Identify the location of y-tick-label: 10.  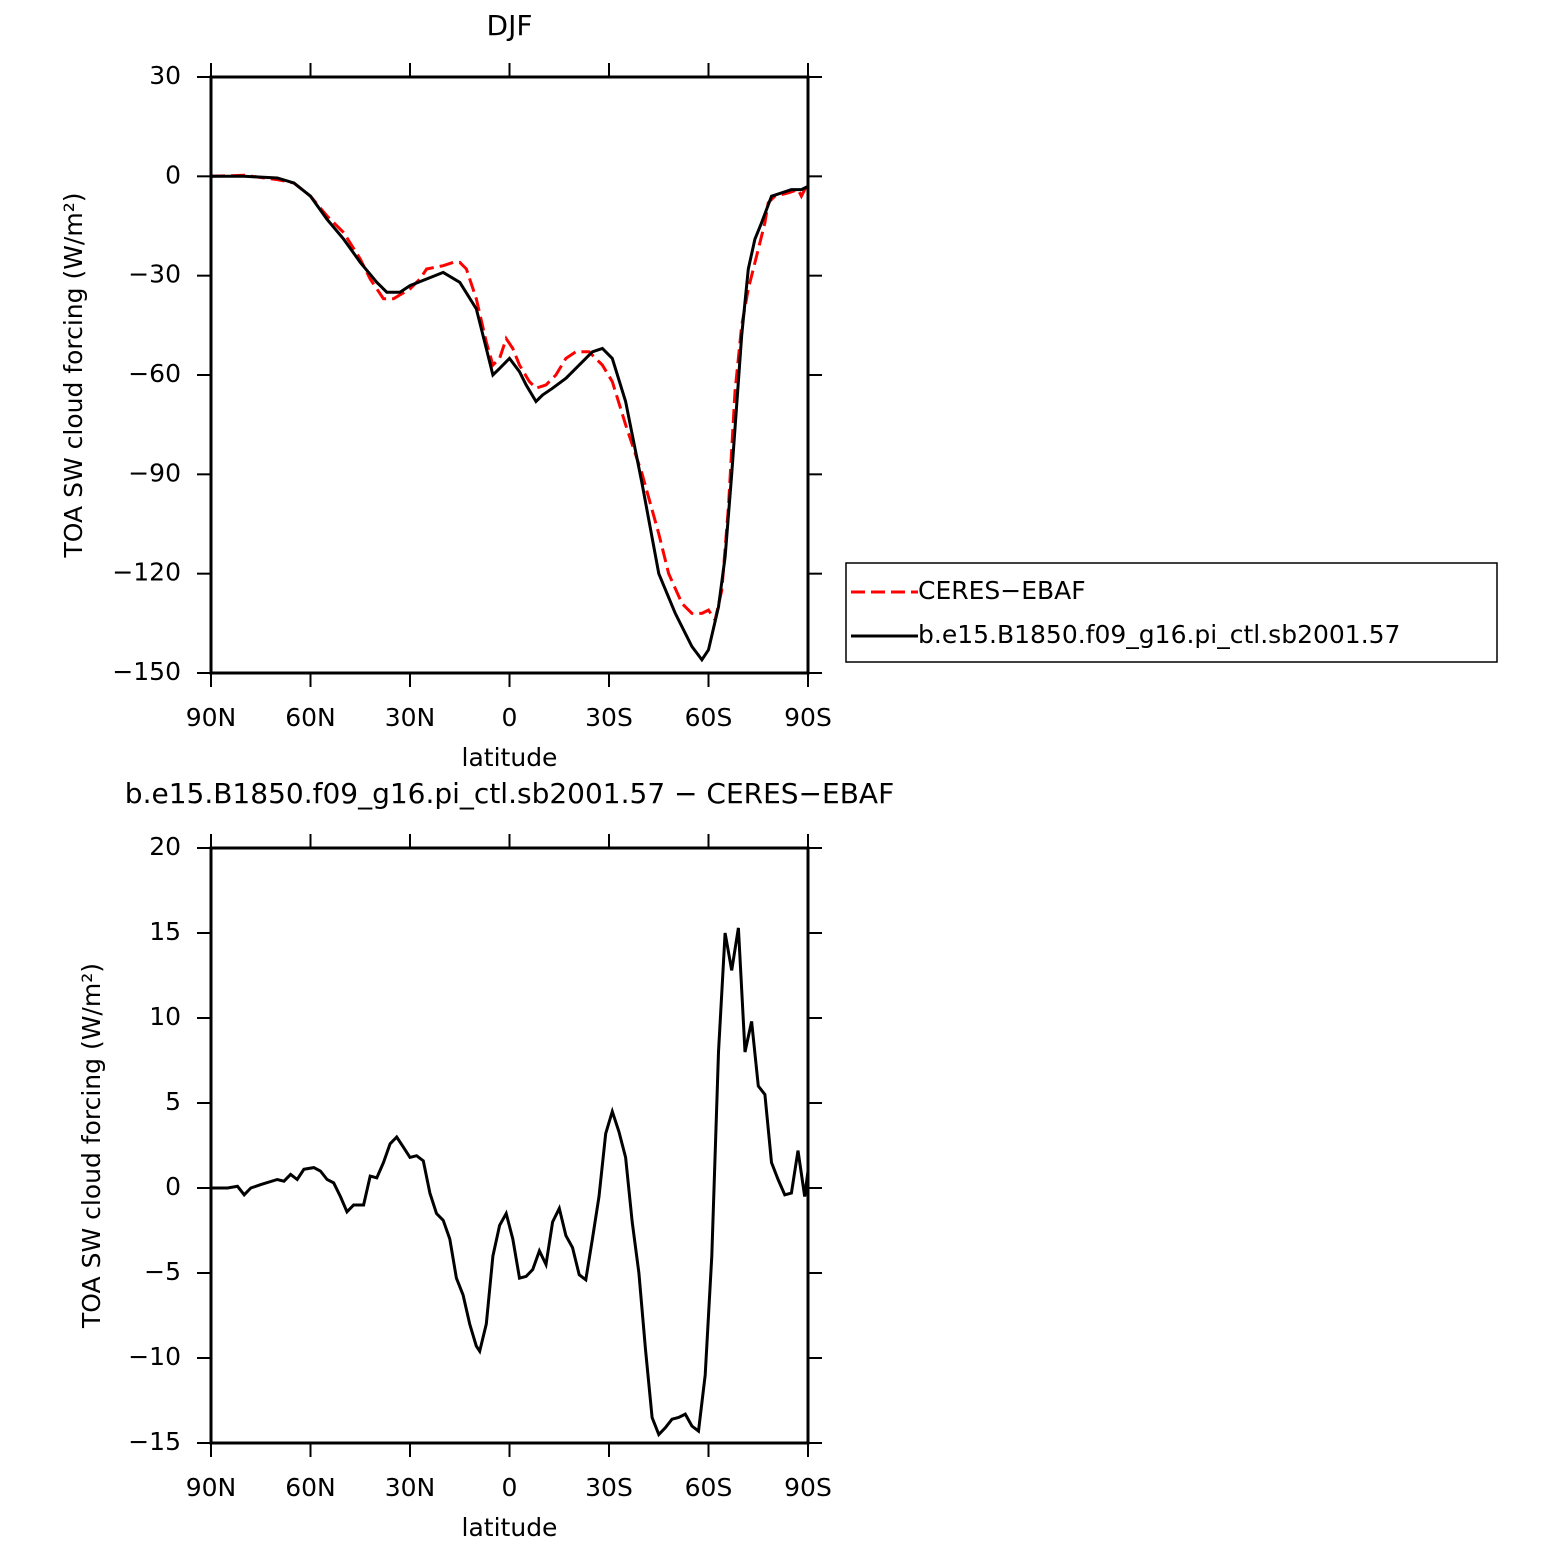
(165, 1016).